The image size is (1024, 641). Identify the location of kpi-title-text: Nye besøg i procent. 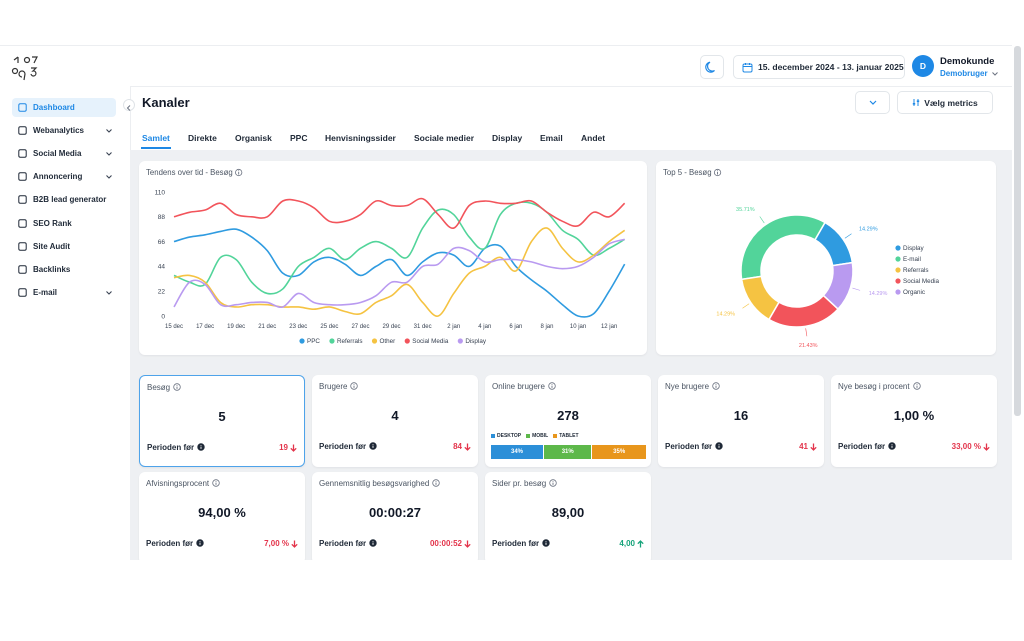
(874, 386).